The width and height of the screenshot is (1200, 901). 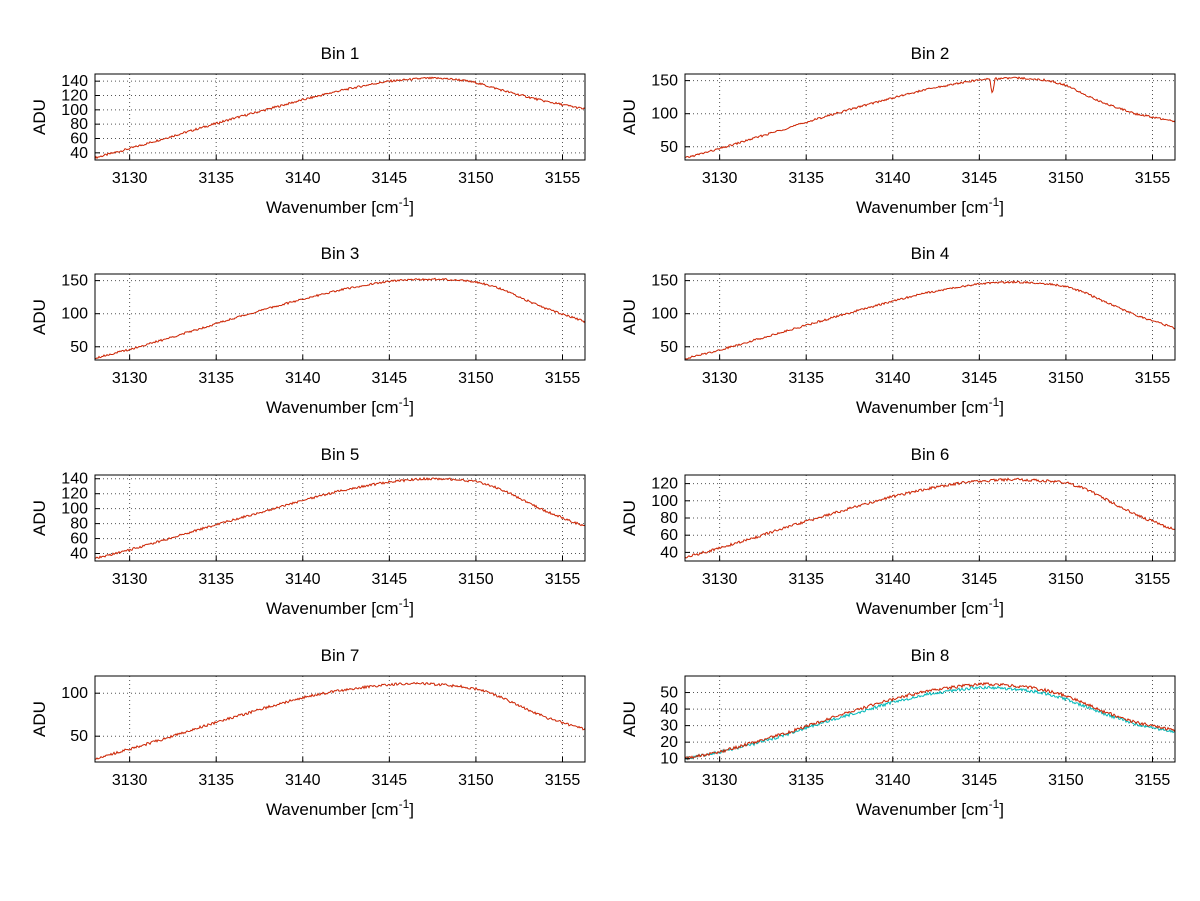 What do you see at coordinates (930, 454) in the screenshot?
I see `plot-title: Bin 6` at bounding box center [930, 454].